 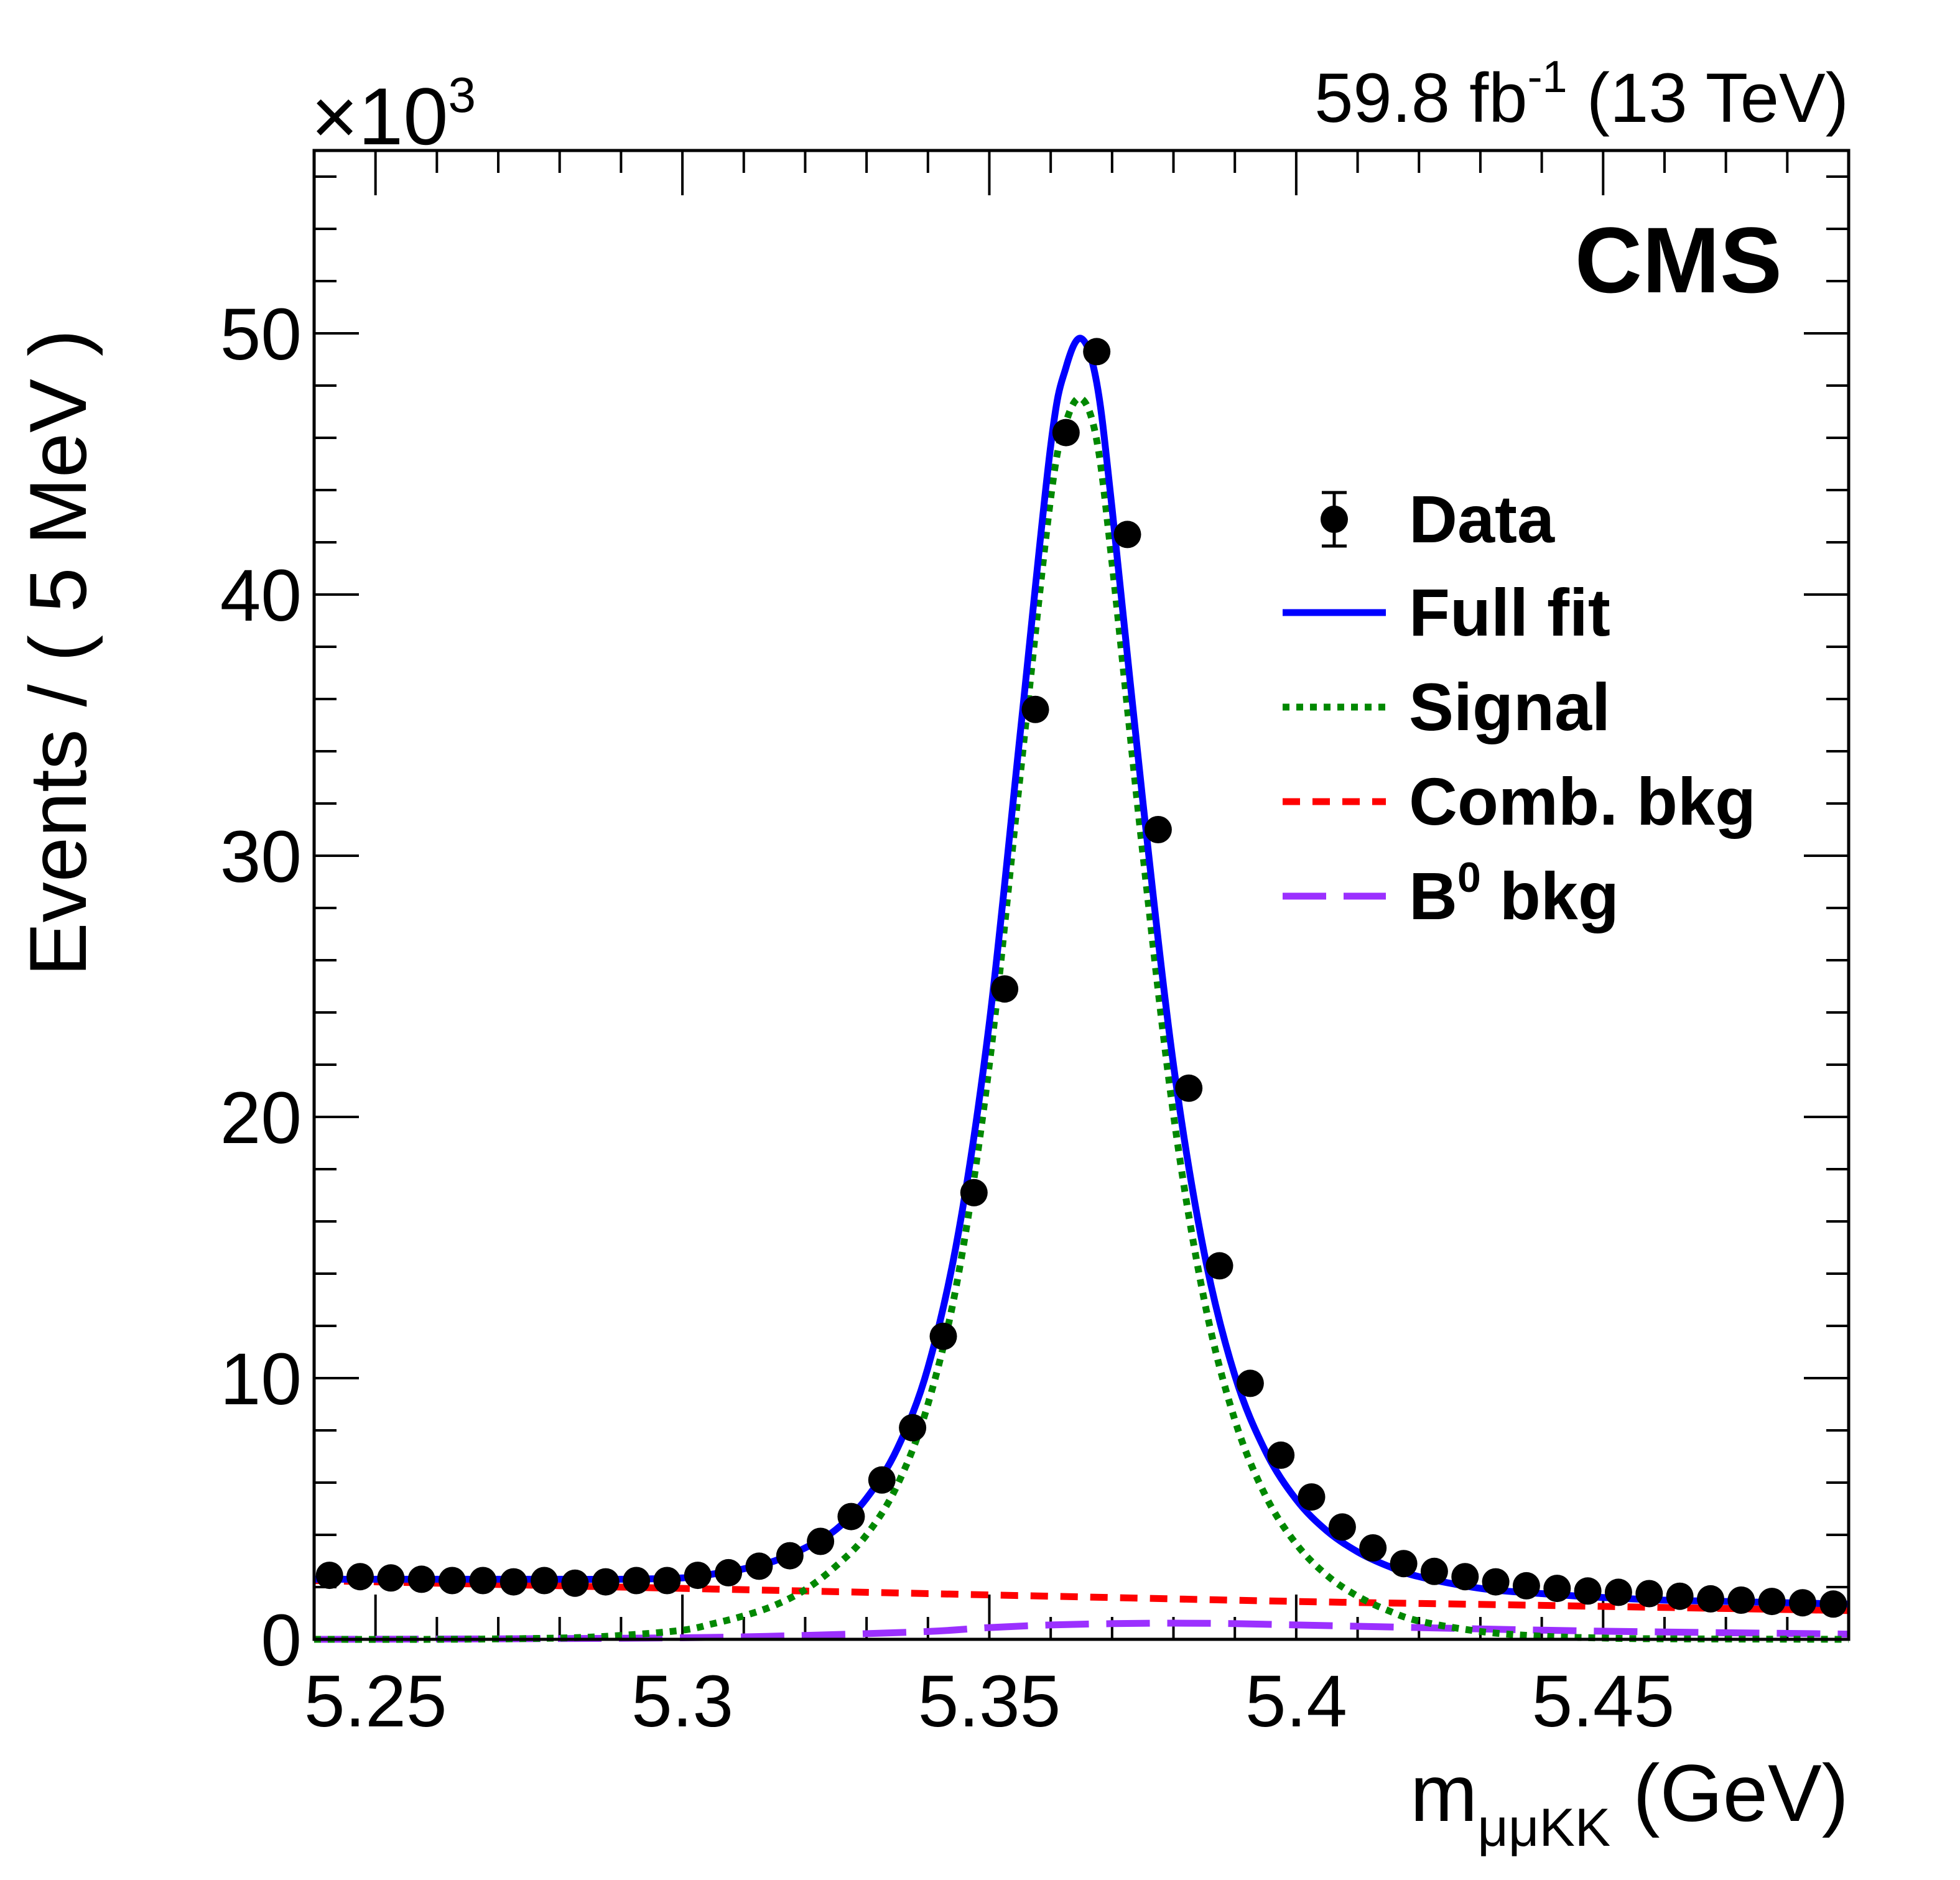 I want to click on legend-data-marker, so click(x=1334, y=519).